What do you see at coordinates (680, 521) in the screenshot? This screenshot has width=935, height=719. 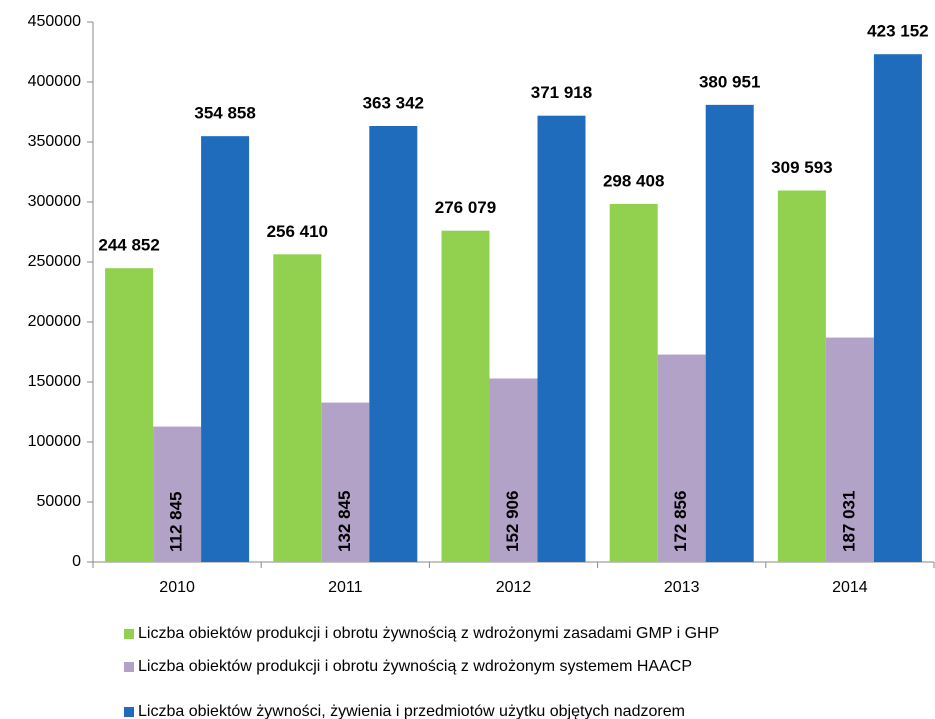 I see `data-label: 172 856` at bounding box center [680, 521].